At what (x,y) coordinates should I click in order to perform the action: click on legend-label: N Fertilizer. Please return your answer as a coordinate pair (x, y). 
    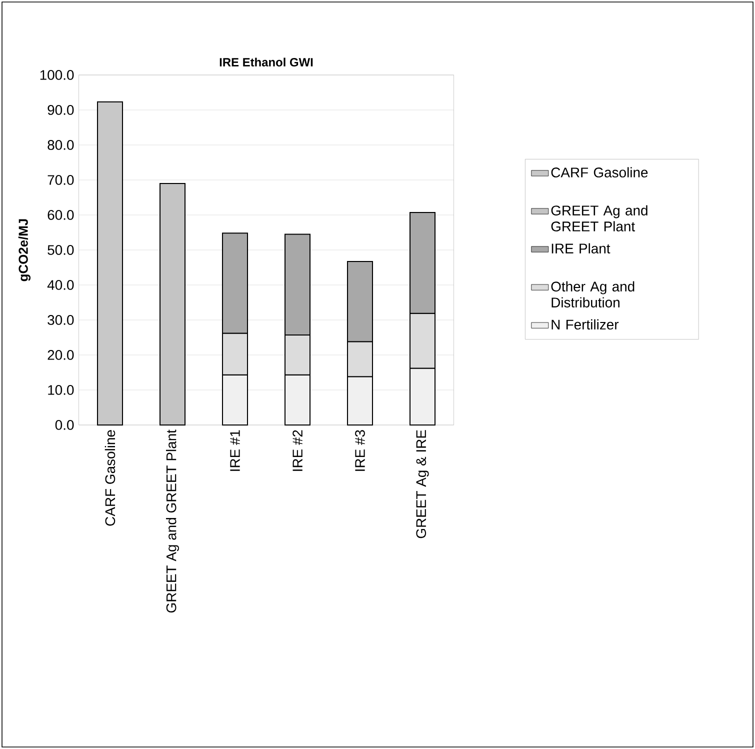
    Looking at the image, I should click on (585, 324).